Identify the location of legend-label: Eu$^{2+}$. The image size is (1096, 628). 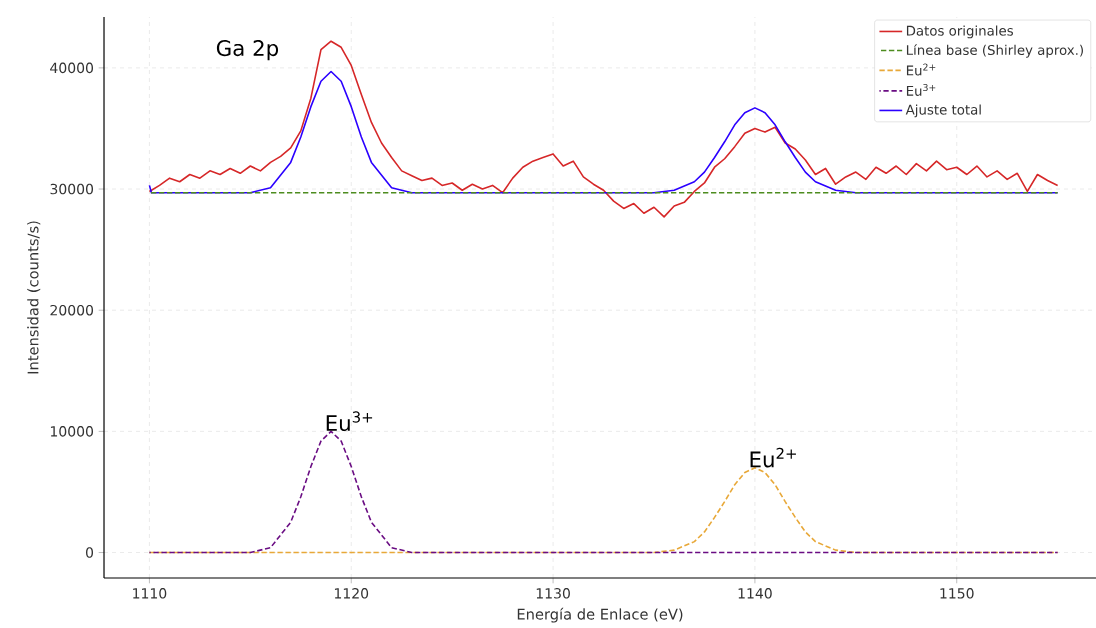
(921, 69).